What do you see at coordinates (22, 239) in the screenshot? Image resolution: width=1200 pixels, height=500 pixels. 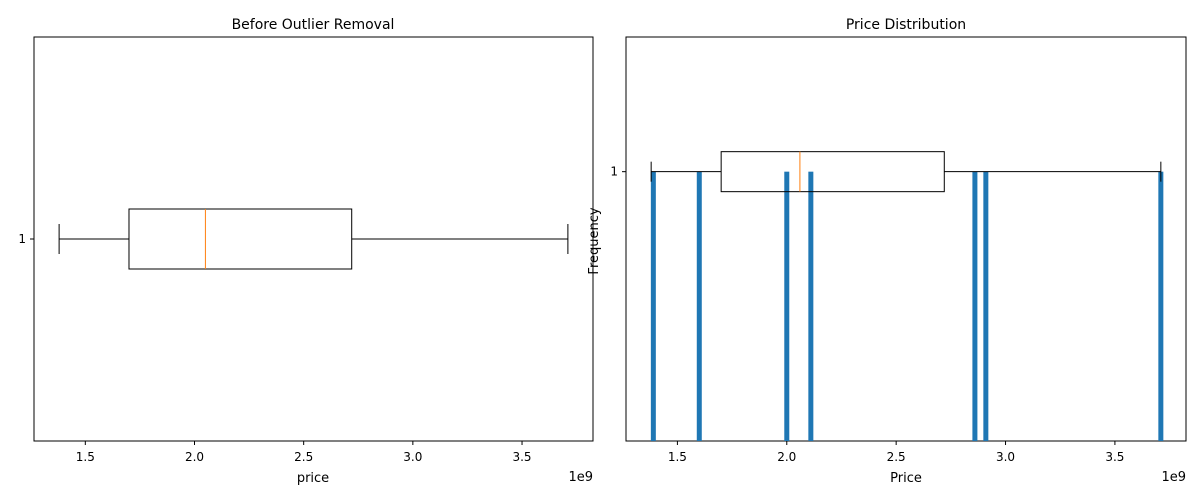 I see `left-y-tick-label: 1` at bounding box center [22, 239].